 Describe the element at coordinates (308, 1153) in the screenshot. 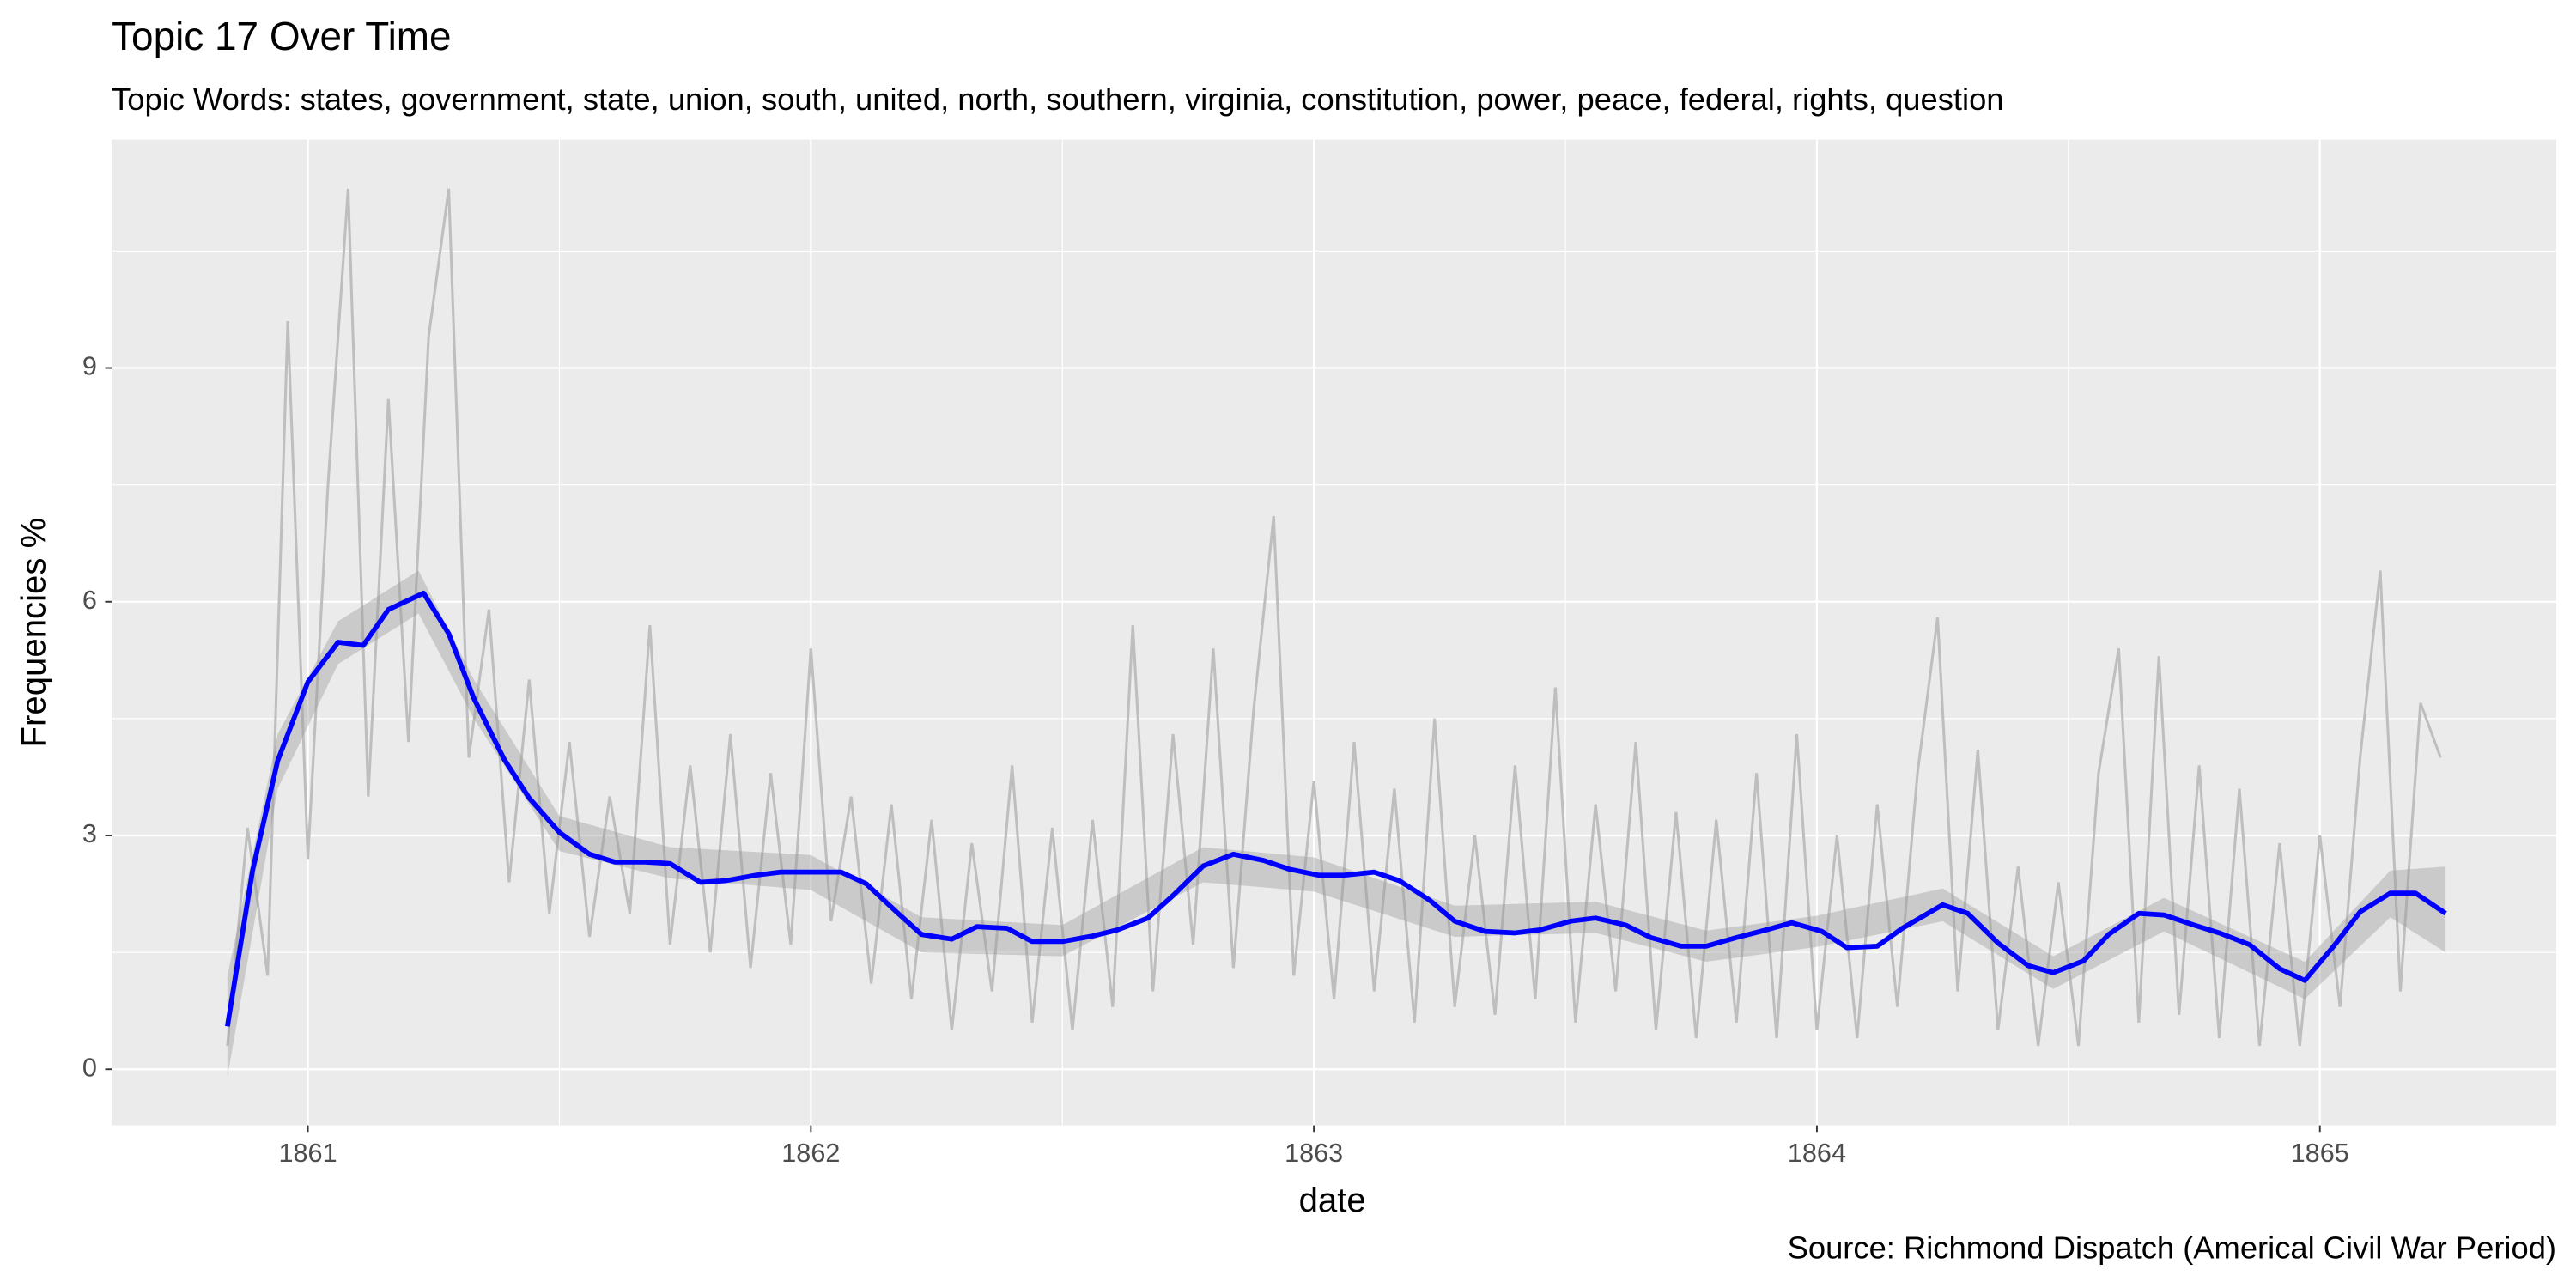

I see `x-tick-label: 1861` at that location.